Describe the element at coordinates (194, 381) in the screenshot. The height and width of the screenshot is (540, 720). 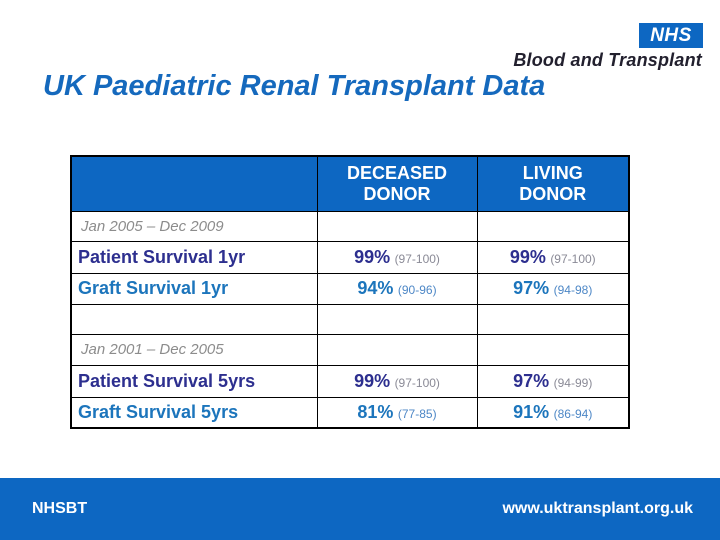
I see `row-label: Patient Survival 5yrs` at that location.